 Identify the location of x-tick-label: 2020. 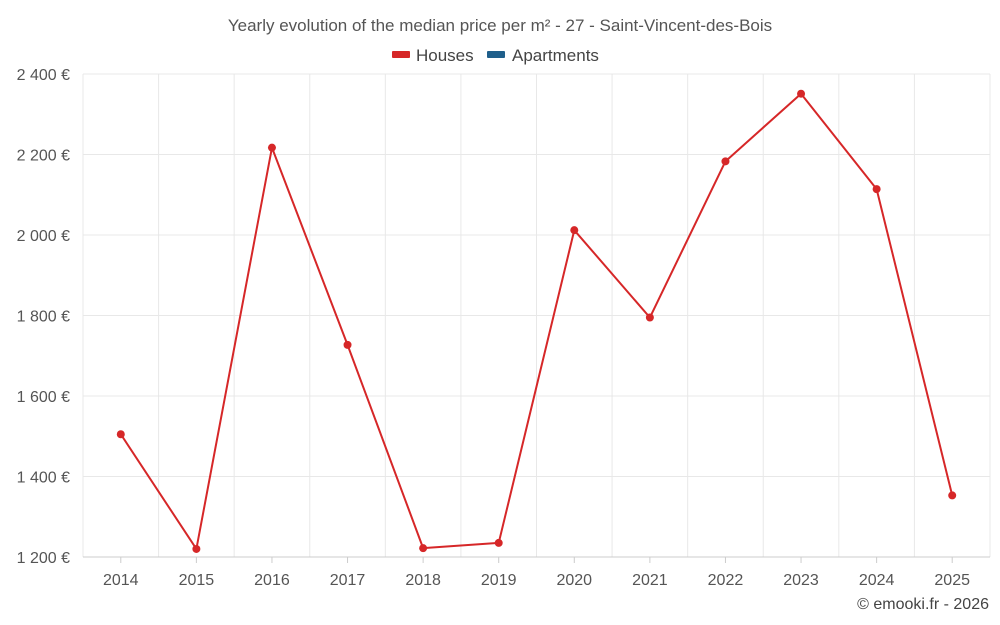
(574, 580).